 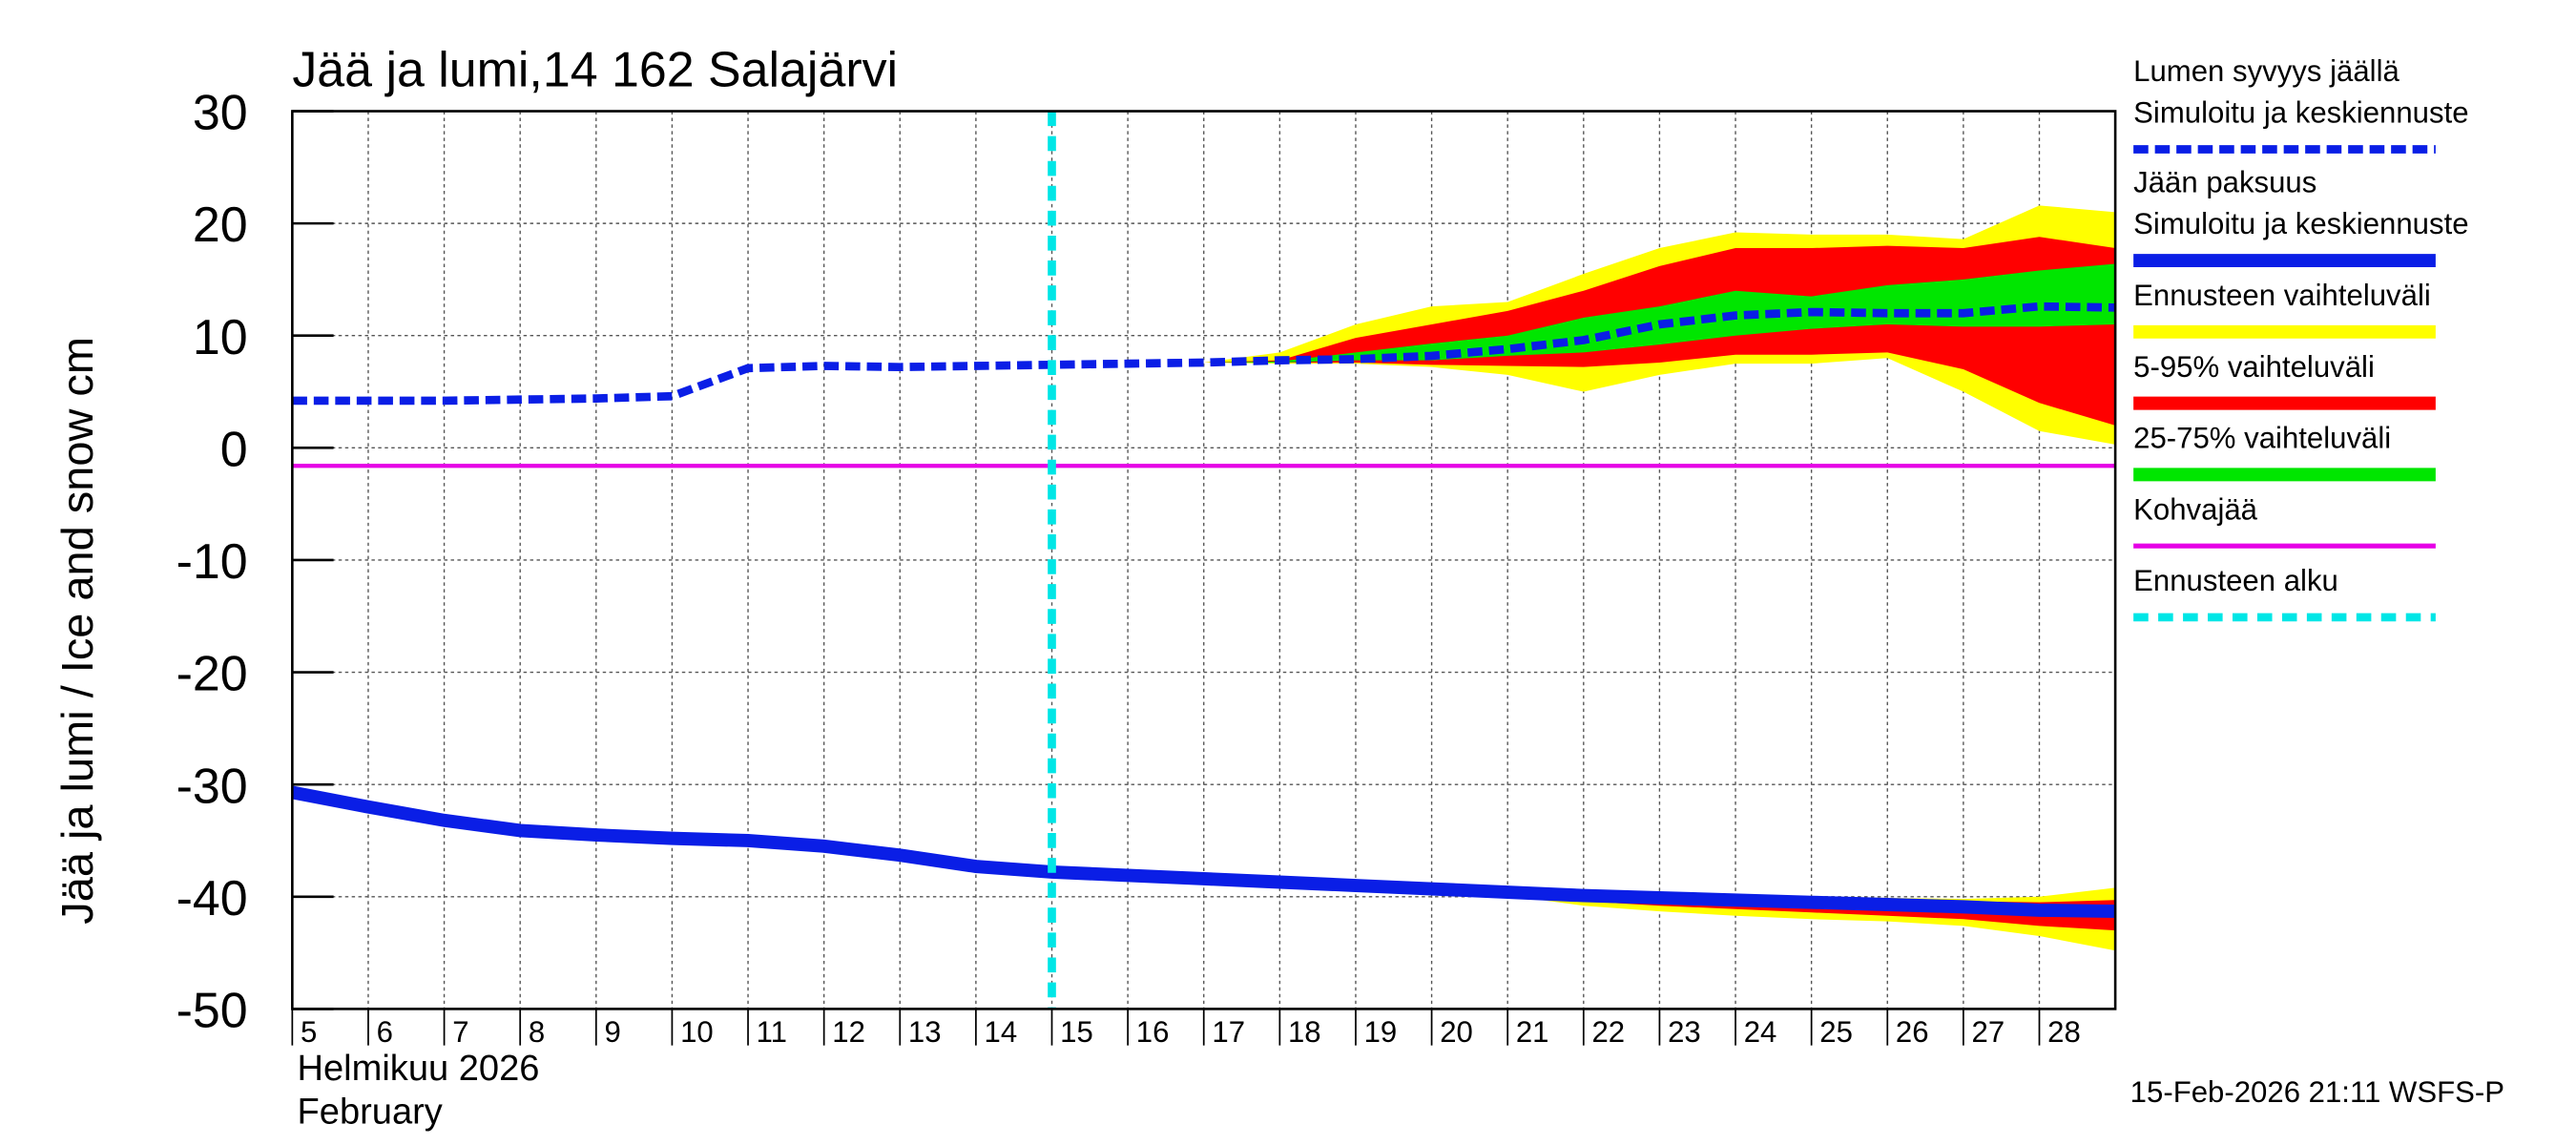 I want to click on x-tick-label: 19, so click(x=1381, y=1032).